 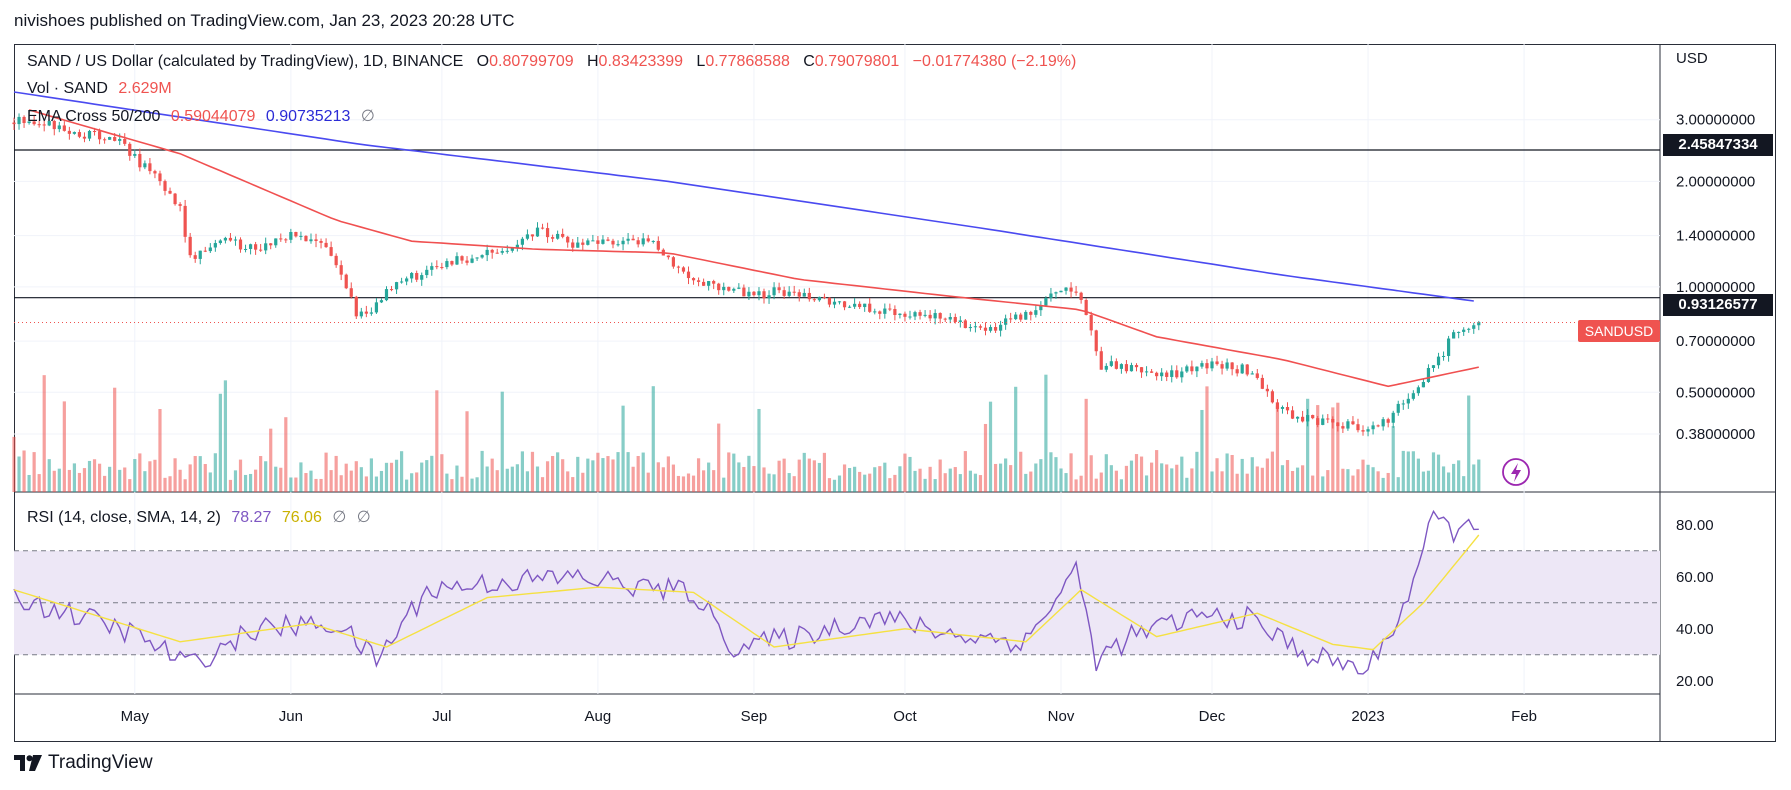 I want to click on close-label: C, so click(x=809, y=61).